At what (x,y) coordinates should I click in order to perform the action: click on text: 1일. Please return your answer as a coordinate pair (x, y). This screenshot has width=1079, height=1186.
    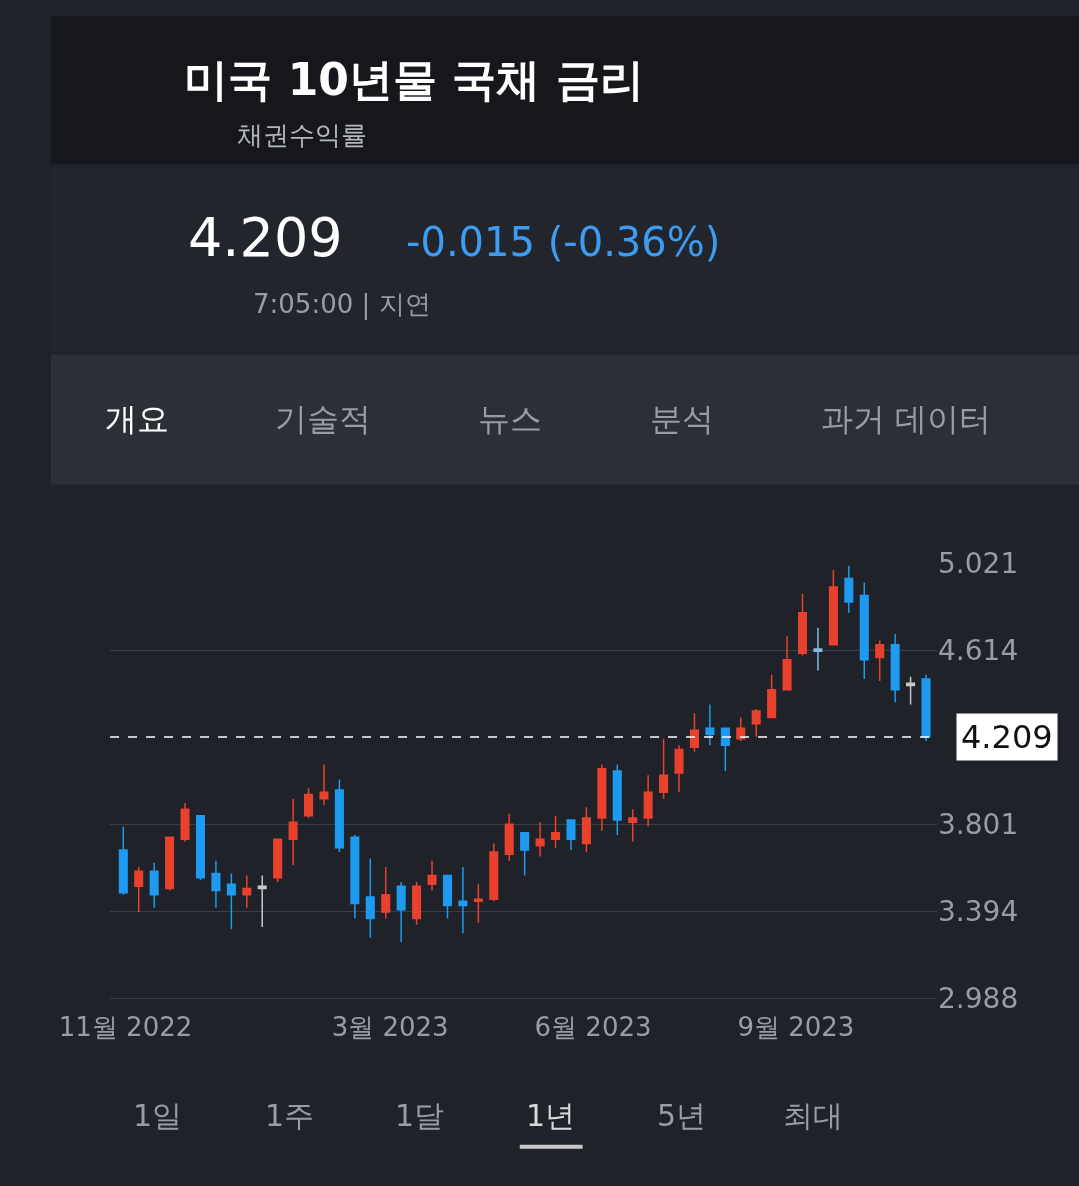
    Looking at the image, I should click on (158, 1115).